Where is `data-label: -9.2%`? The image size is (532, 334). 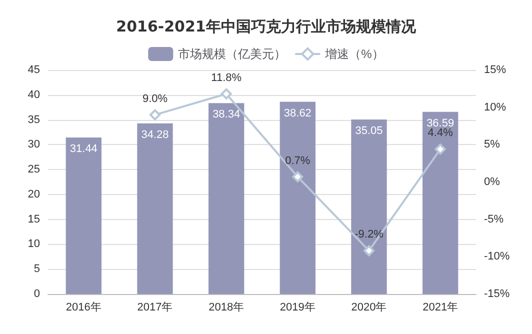 data-label: -9.2% is located at coordinates (369, 234).